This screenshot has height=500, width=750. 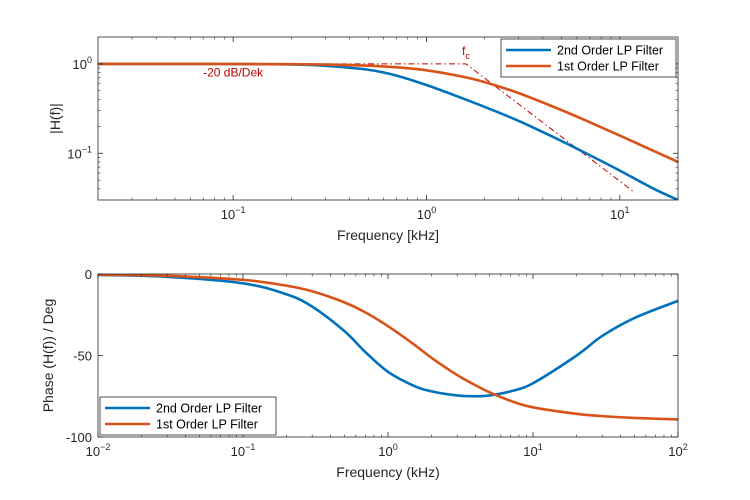 I want to click on cutoff-frequency-label: fc, so click(x=466, y=52).